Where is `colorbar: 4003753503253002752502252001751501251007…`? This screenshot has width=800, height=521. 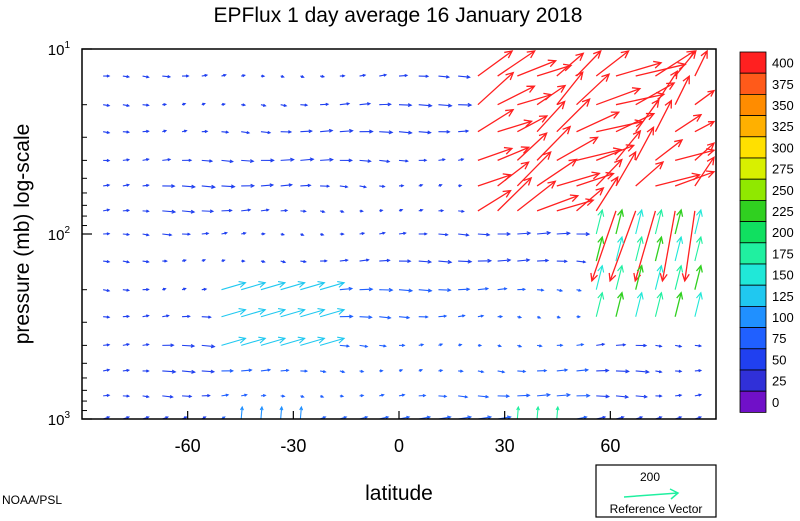 colorbar: 4003753503253002752502252001751501251007… is located at coordinates (766, 232).